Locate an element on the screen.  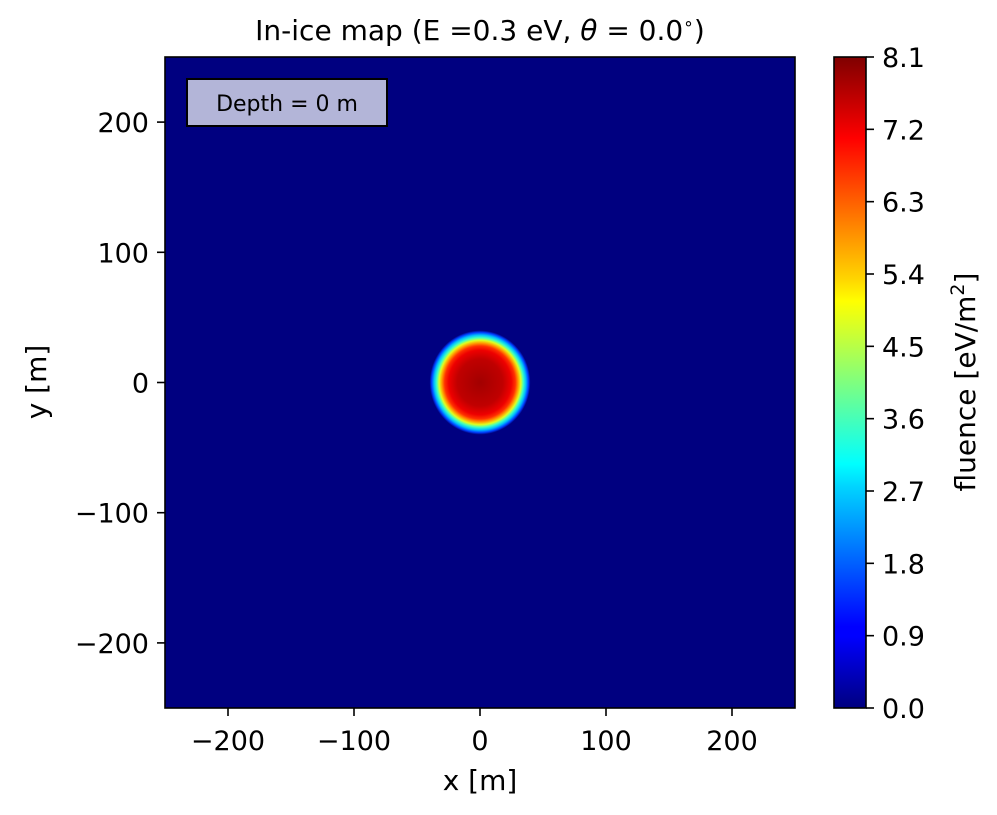
y-tick-label: −200 is located at coordinates (112, 644).